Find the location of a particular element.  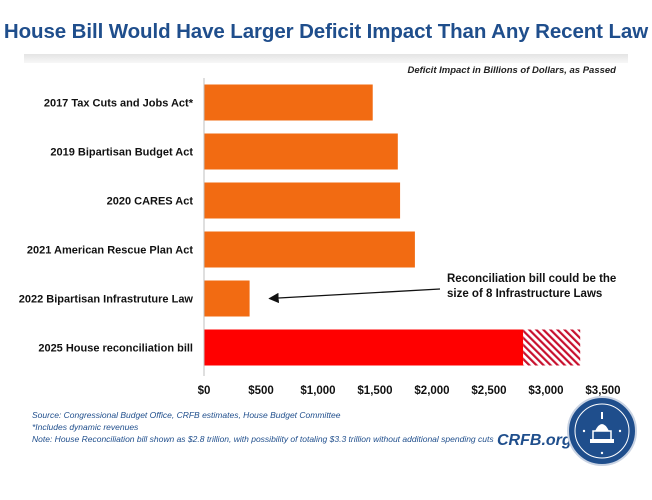

annotation-text: Reconciliation bill could be the is located at coordinates (531, 279).